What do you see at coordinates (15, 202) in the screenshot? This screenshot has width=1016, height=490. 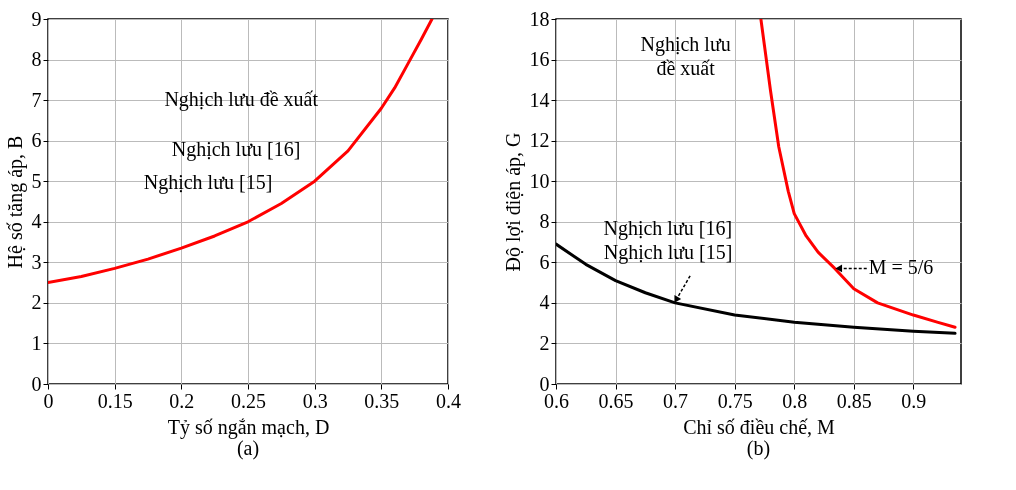 I see `y-axis-title: Hệ số tăng áp, B` at bounding box center [15, 202].